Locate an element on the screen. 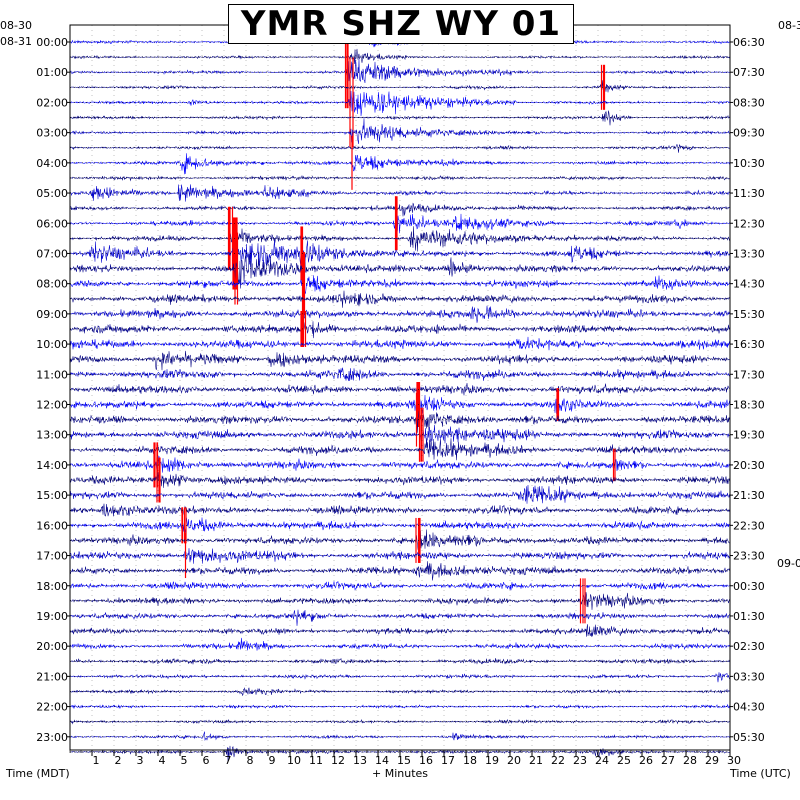  right-axis-label: Time (UTC) is located at coordinates (760, 773).